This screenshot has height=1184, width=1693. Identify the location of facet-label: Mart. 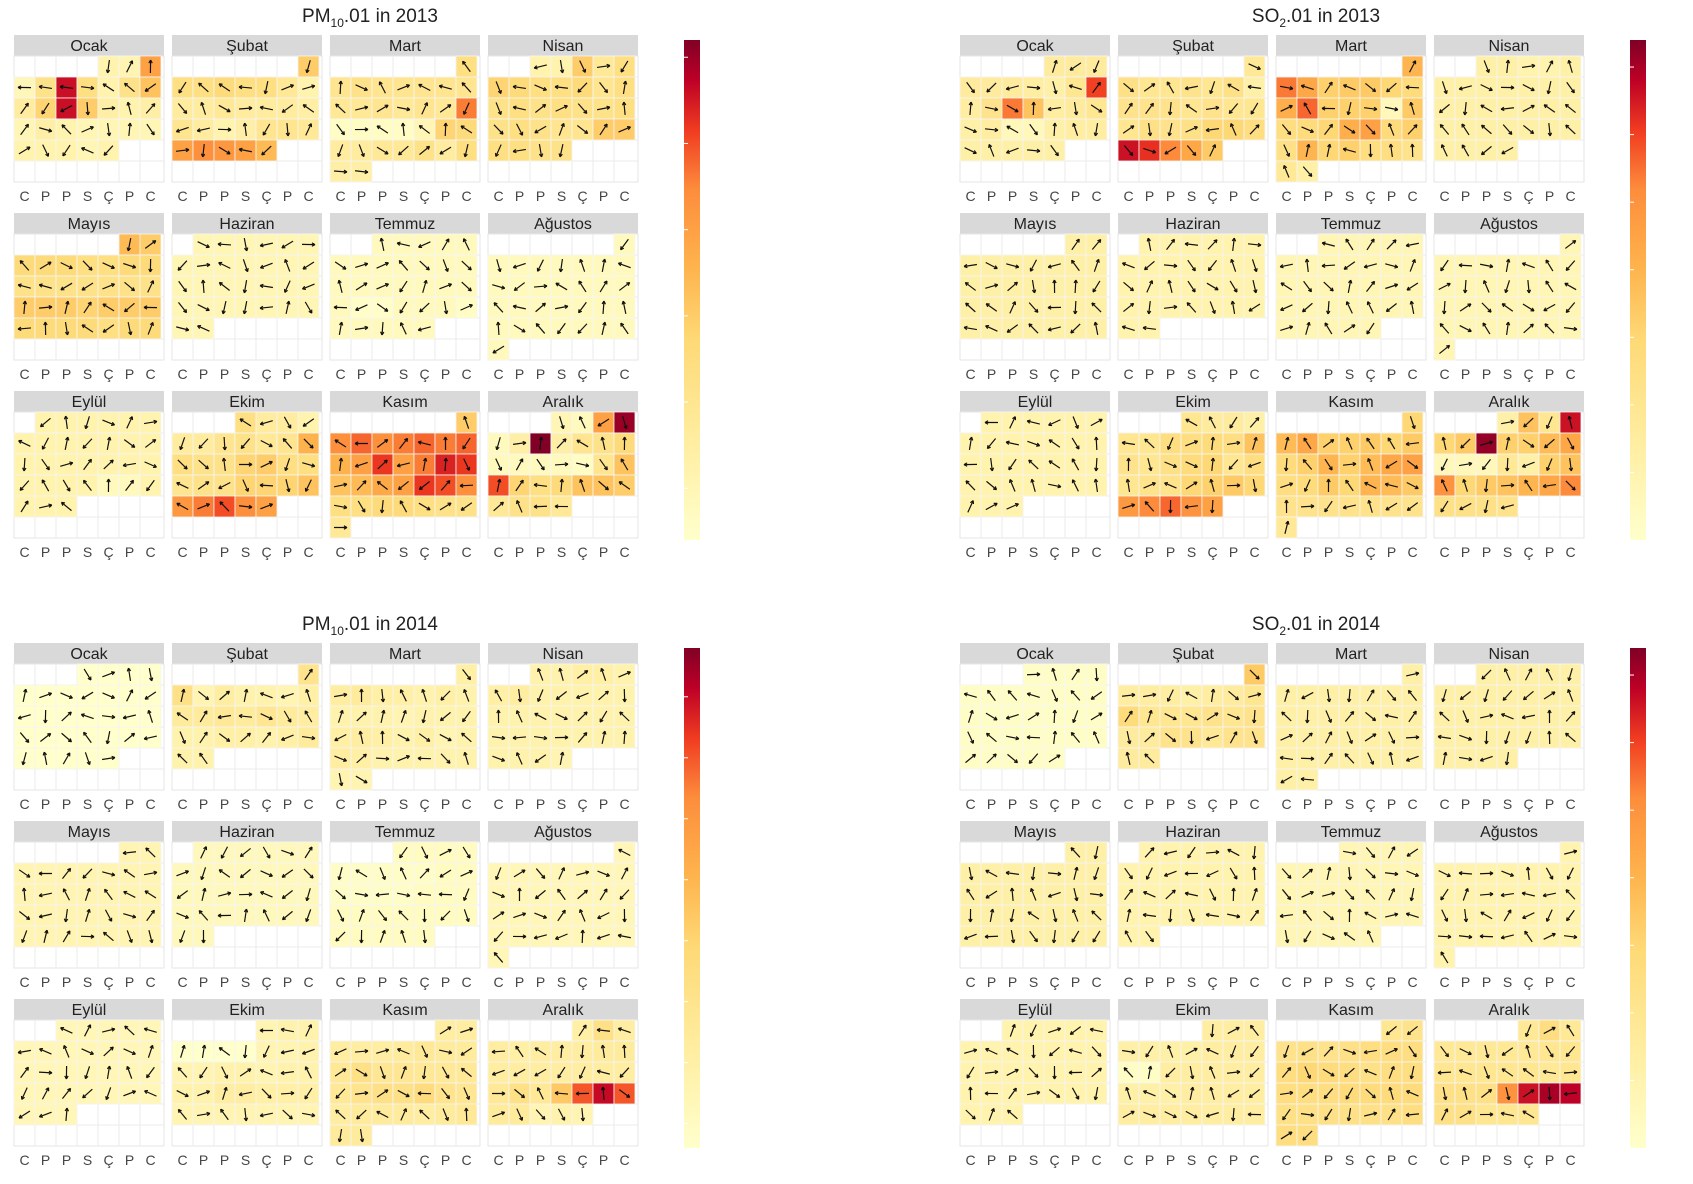
(1351, 654).